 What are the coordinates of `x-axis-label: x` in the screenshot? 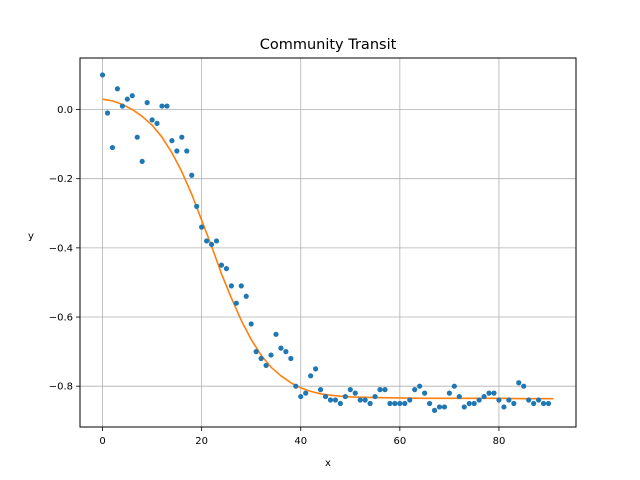 It's located at (328, 463).